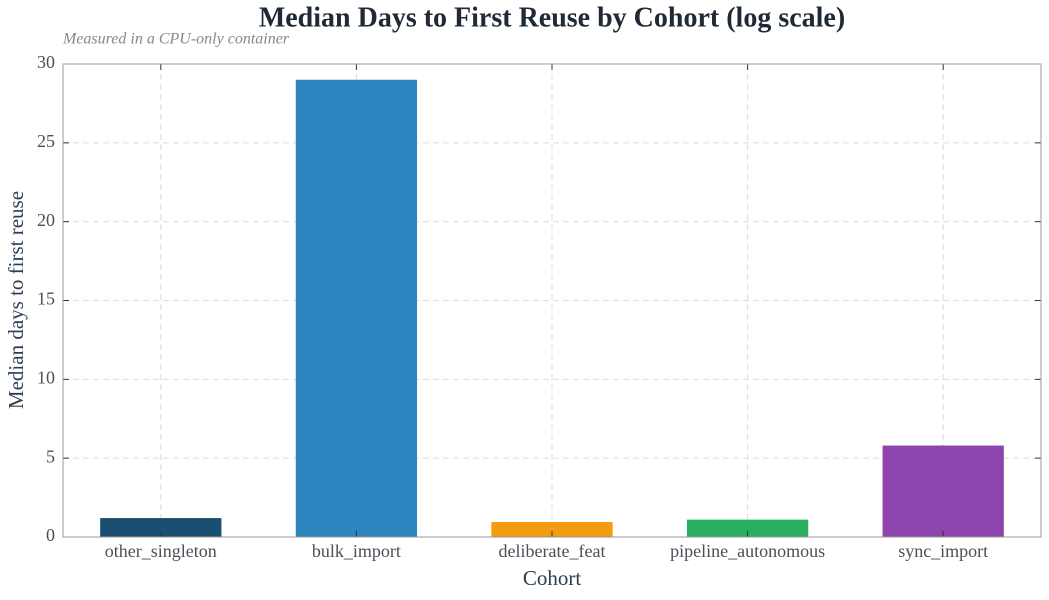 Image resolution: width=1049 pixels, height=600 pixels. I want to click on y-tick-label: 15, so click(46, 299).